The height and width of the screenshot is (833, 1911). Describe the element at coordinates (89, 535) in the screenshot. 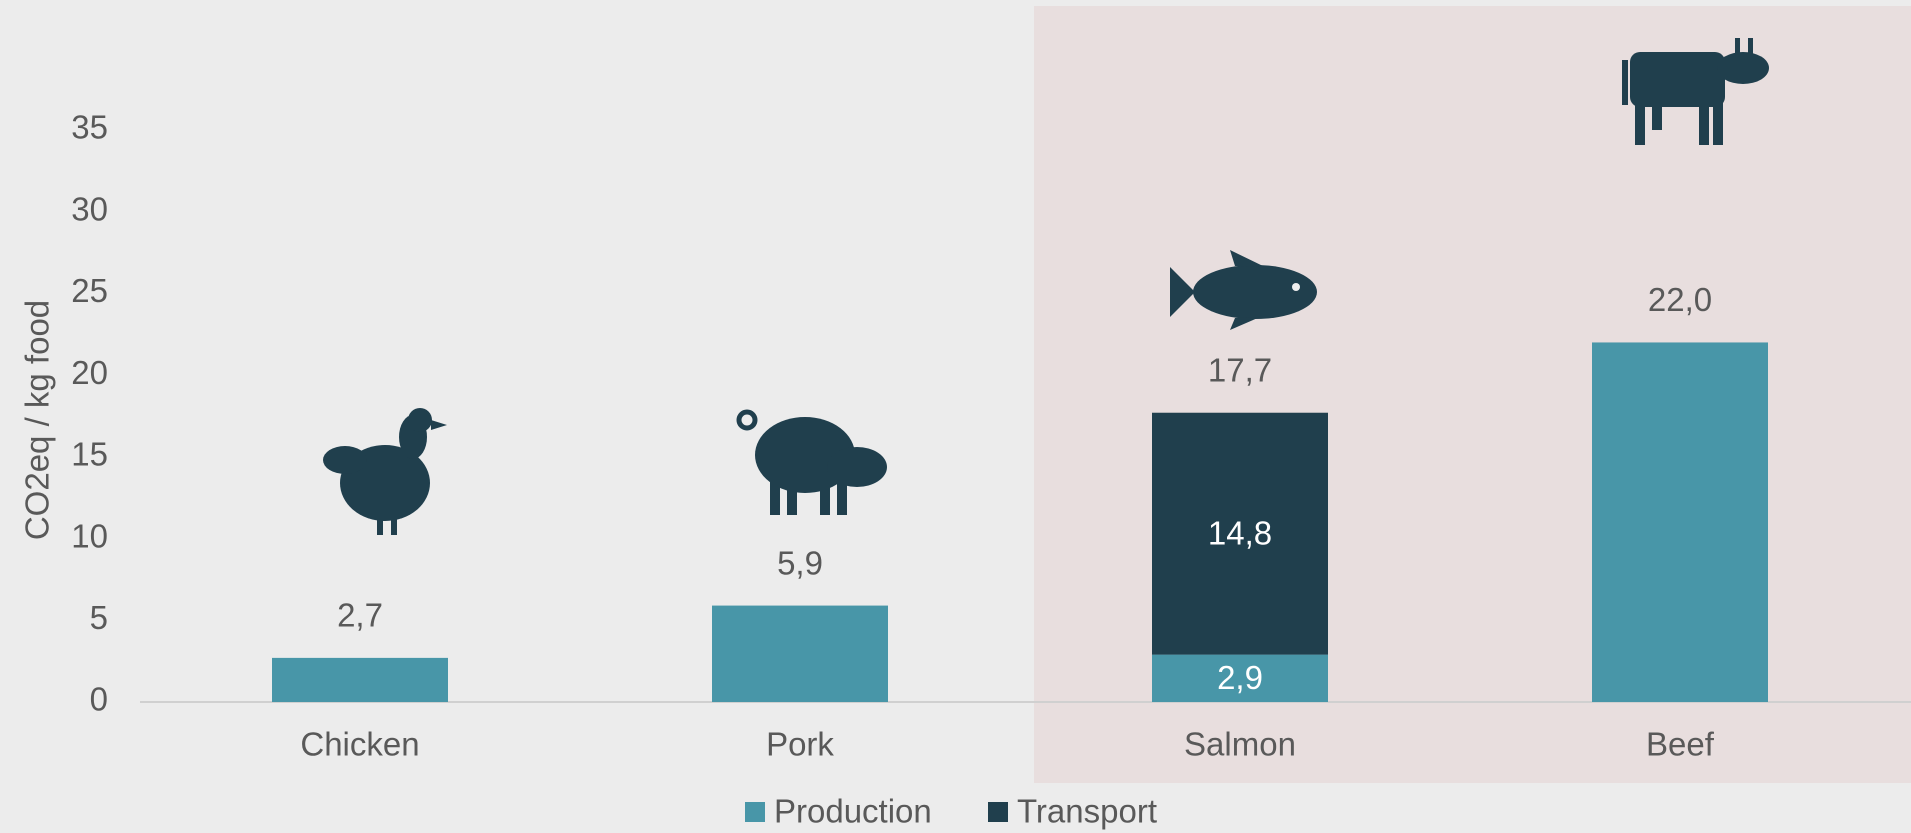

I see `y-tick-label: 10` at that location.